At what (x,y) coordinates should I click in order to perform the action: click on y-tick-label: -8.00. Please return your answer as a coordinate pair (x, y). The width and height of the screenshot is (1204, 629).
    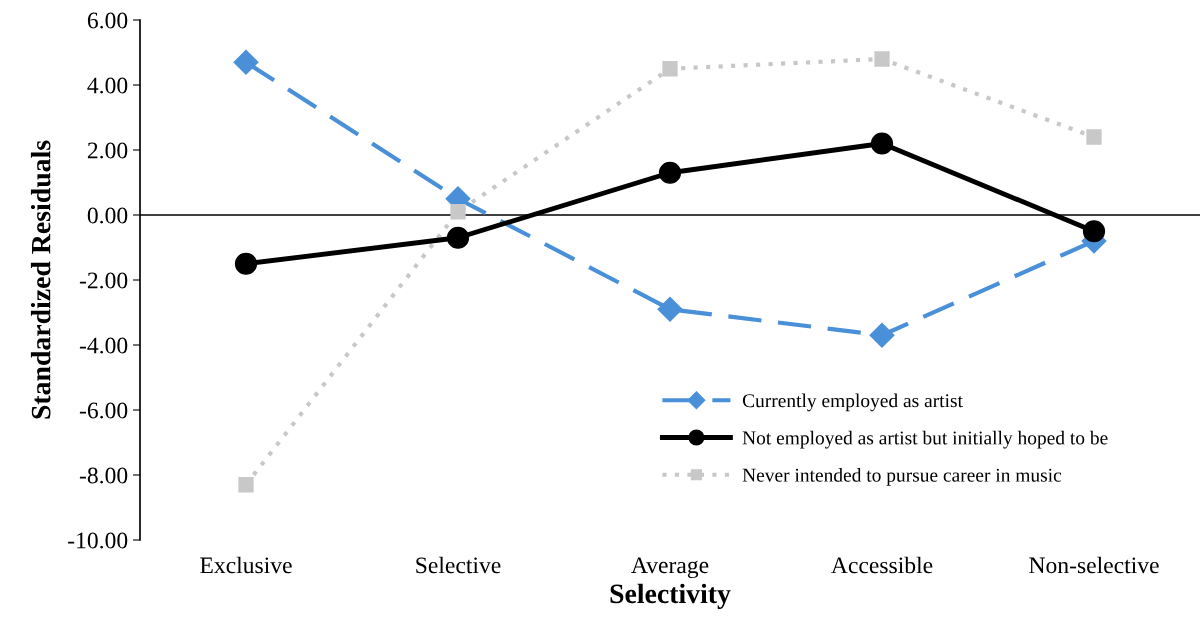
    Looking at the image, I should click on (103, 475).